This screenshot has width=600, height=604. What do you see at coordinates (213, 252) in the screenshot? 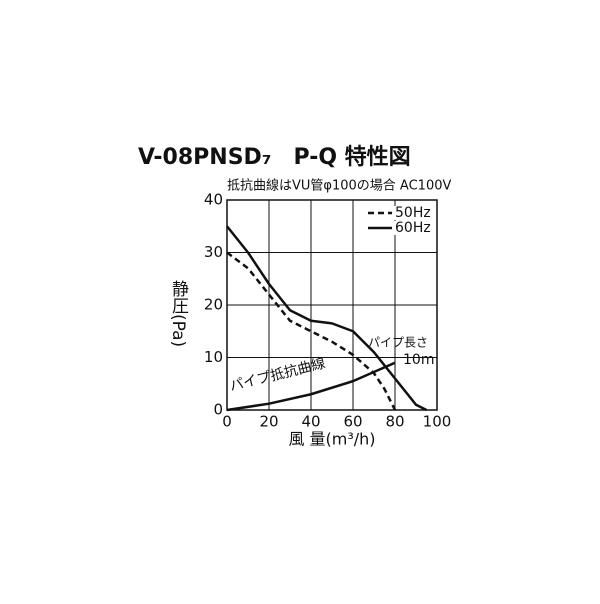
I see `y-tick-label: 30` at bounding box center [213, 252].